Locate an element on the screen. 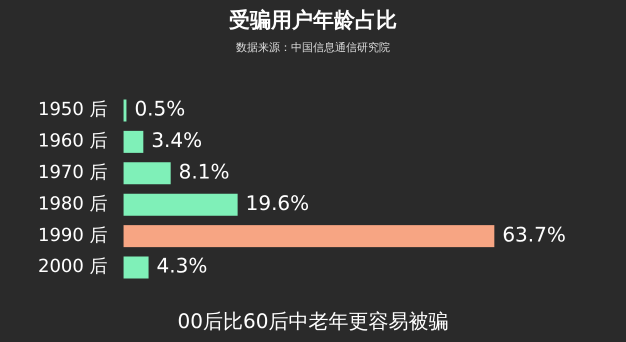  y-tick-label: 1950 后 is located at coordinates (73, 109).